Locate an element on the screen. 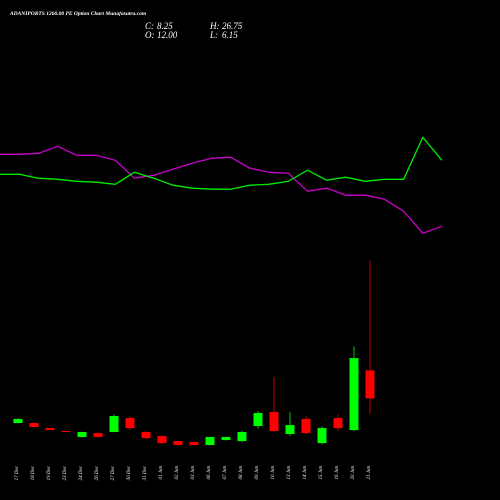 Image resolution: width=500 pixels, height=500 pixels. x-tick-label: 15 Jan is located at coordinates (321, 473).